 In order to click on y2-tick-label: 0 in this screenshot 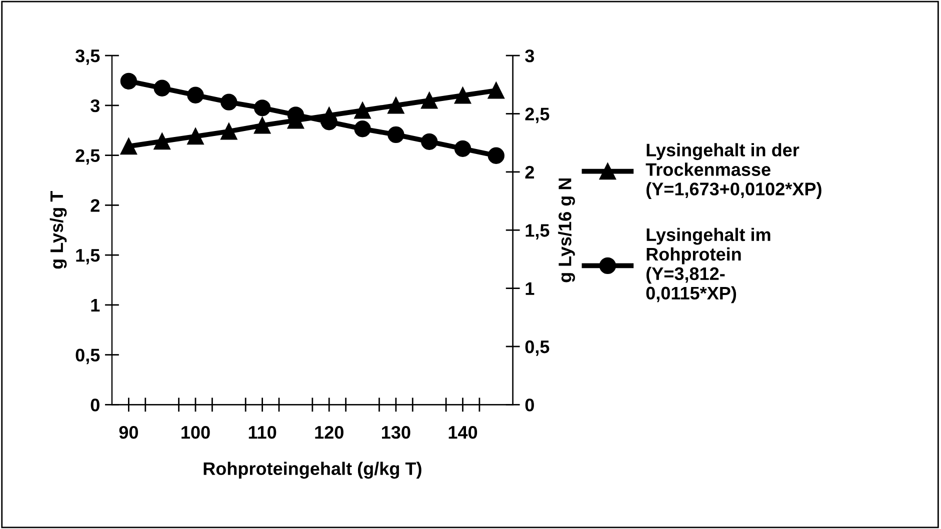, I will do `click(529, 405)`.